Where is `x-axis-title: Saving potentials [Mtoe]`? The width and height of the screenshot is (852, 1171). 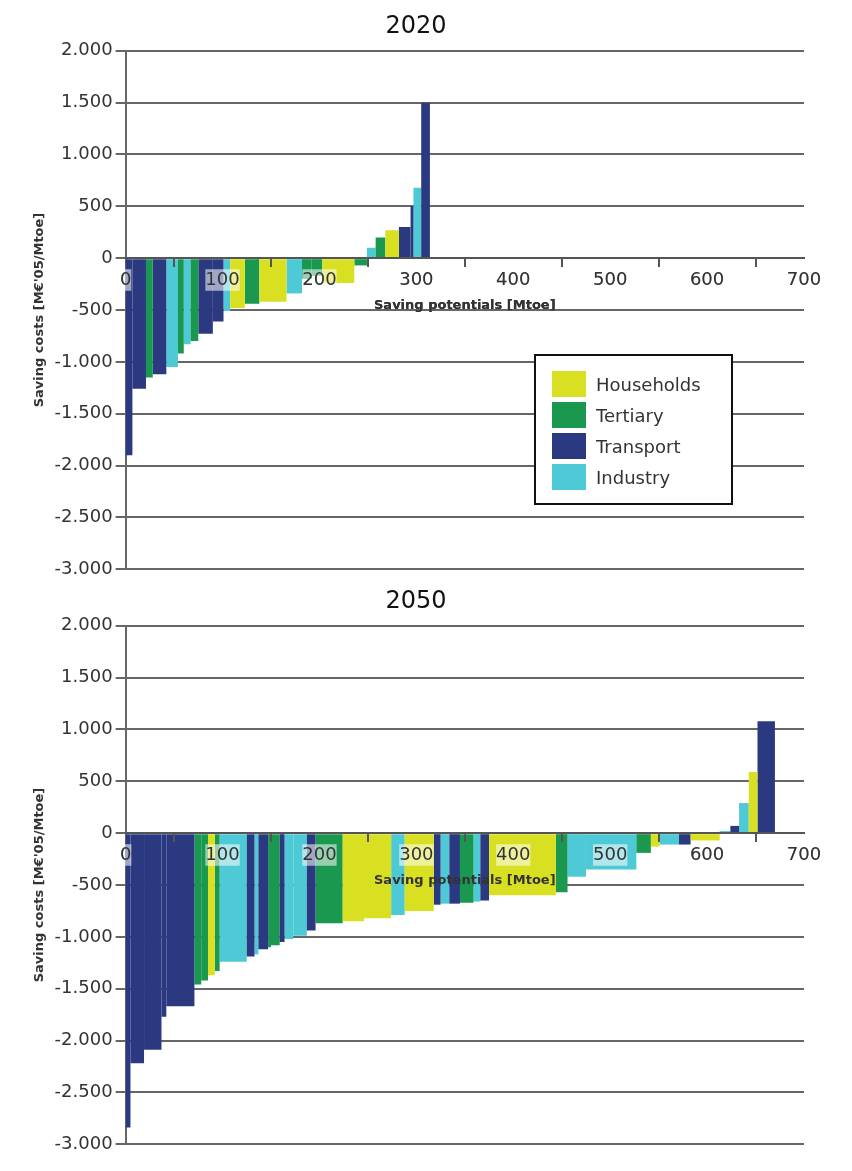
x-axis-title: Saving potentials [Mtoe] is located at coordinates (465, 304).